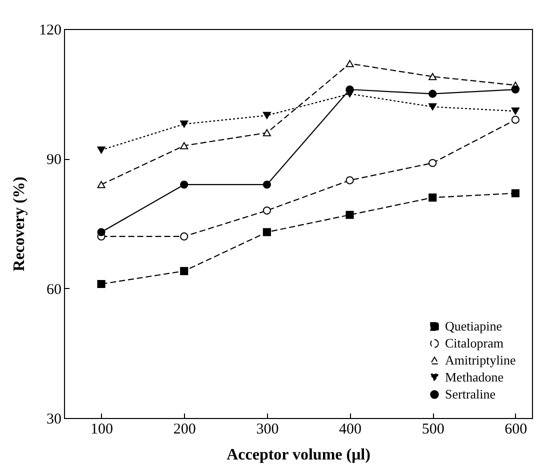 The image size is (542, 468). What do you see at coordinates (102, 430) in the screenshot?
I see `x-tick-label: 100` at bounding box center [102, 430].